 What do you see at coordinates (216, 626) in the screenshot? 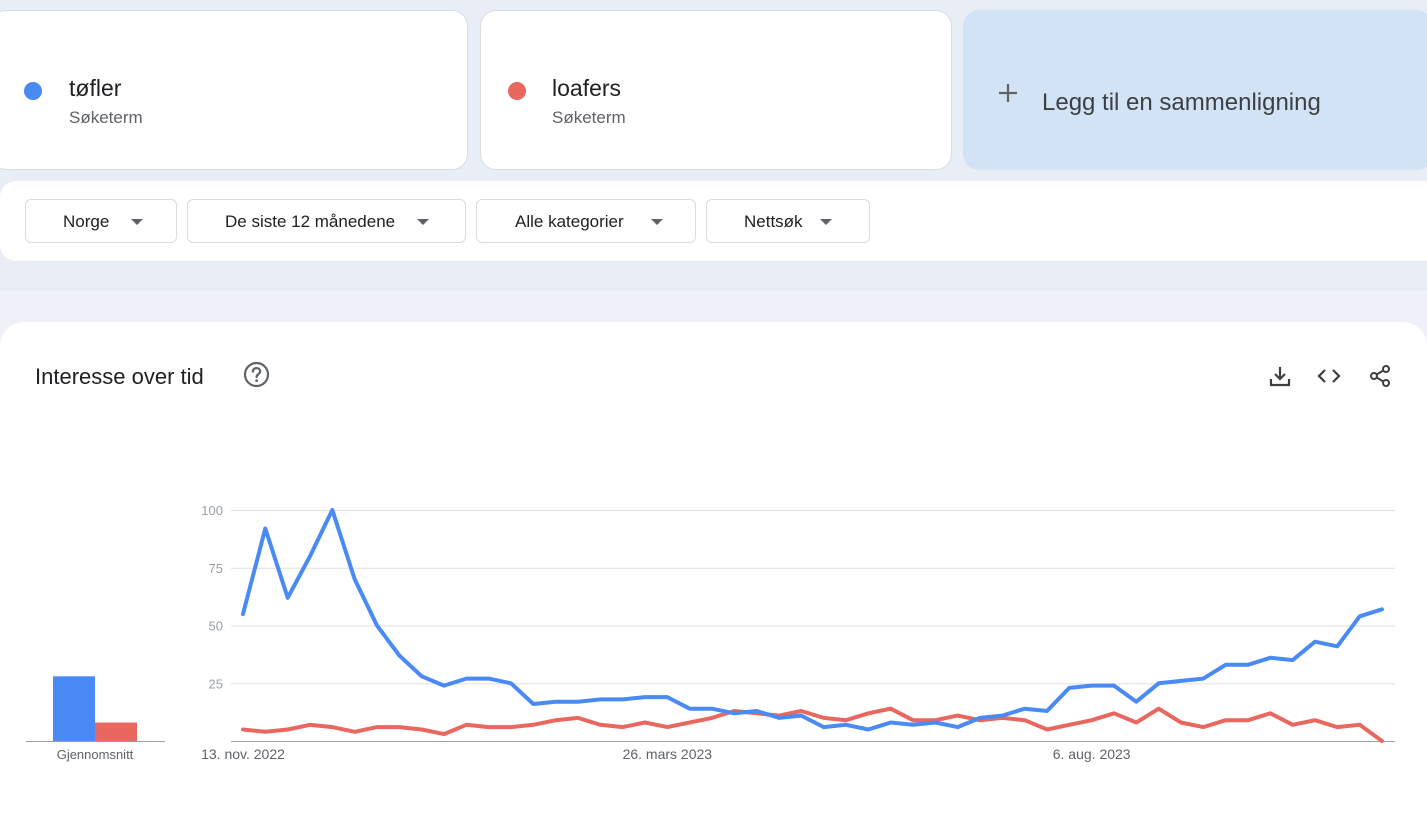
I see `y-tick-label: 50` at bounding box center [216, 626].